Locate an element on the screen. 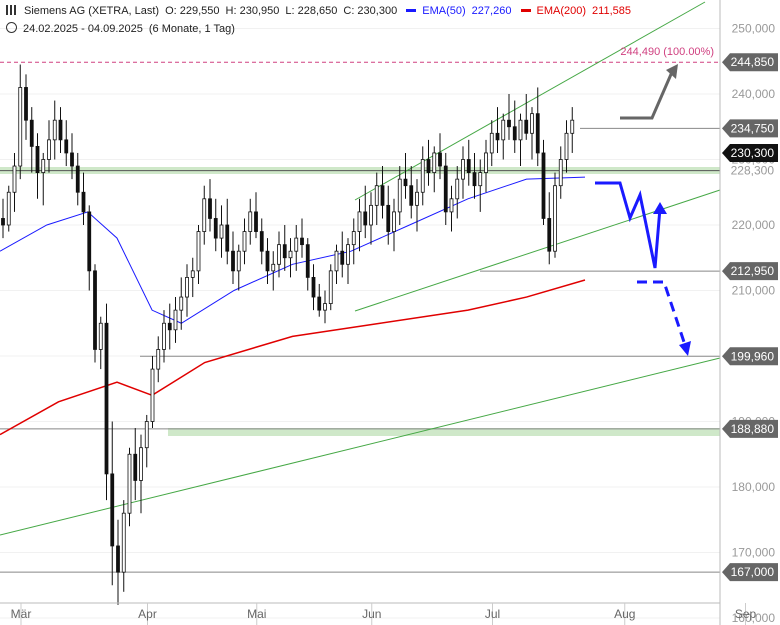  period-label: (6 Monate, 1 Tag) is located at coordinates (191, 29).